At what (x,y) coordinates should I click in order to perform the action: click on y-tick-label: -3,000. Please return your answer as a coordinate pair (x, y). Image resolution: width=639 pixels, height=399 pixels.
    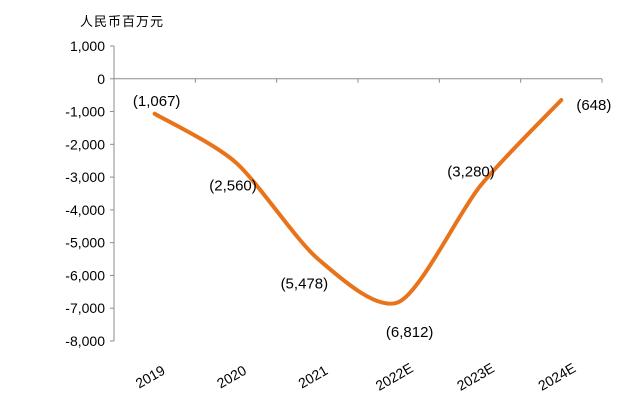
    Looking at the image, I should click on (85, 177).